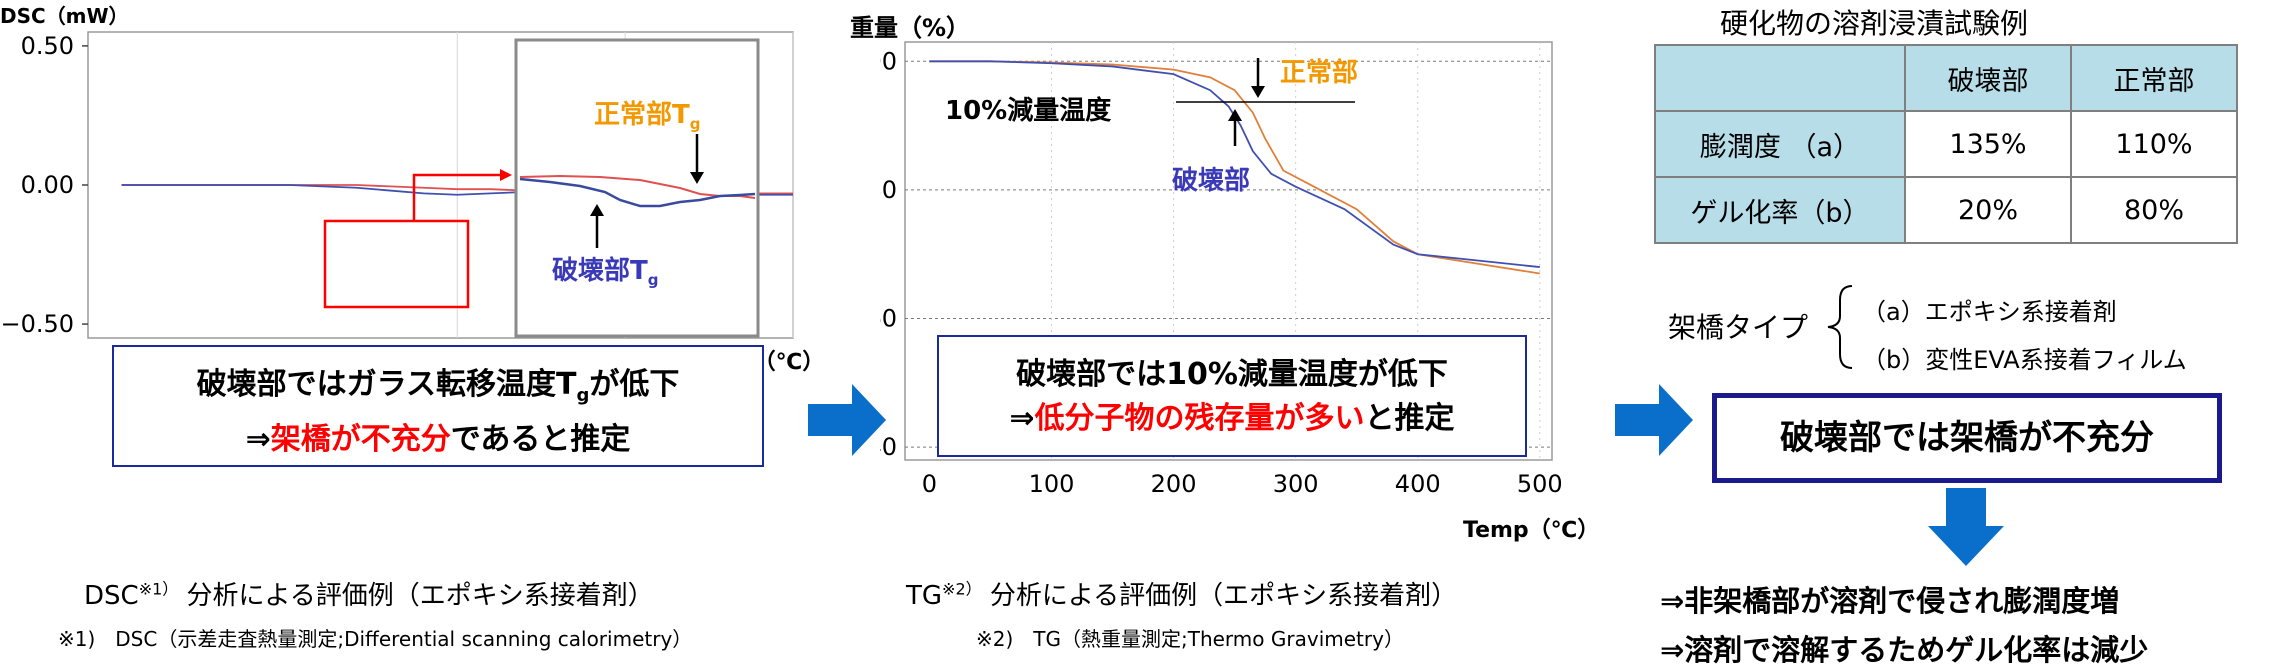 The width and height of the screenshot is (2281, 669). What do you see at coordinates (1780, 210) in the screenshot?
I see `table-row-label: ゲル化率（b）` at bounding box center [1780, 210].